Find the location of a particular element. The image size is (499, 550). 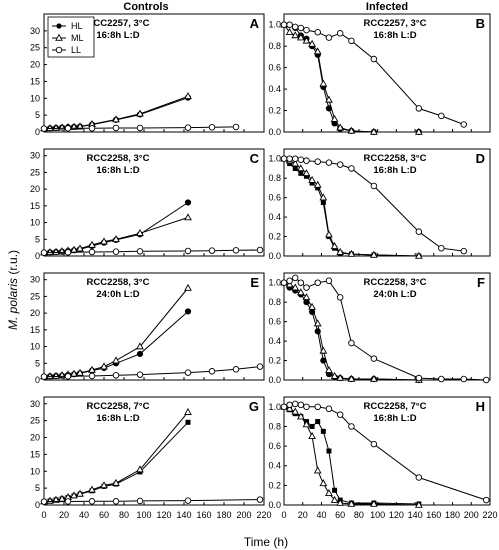

x-tick-label: 220 is located at coordinates (489, 515).